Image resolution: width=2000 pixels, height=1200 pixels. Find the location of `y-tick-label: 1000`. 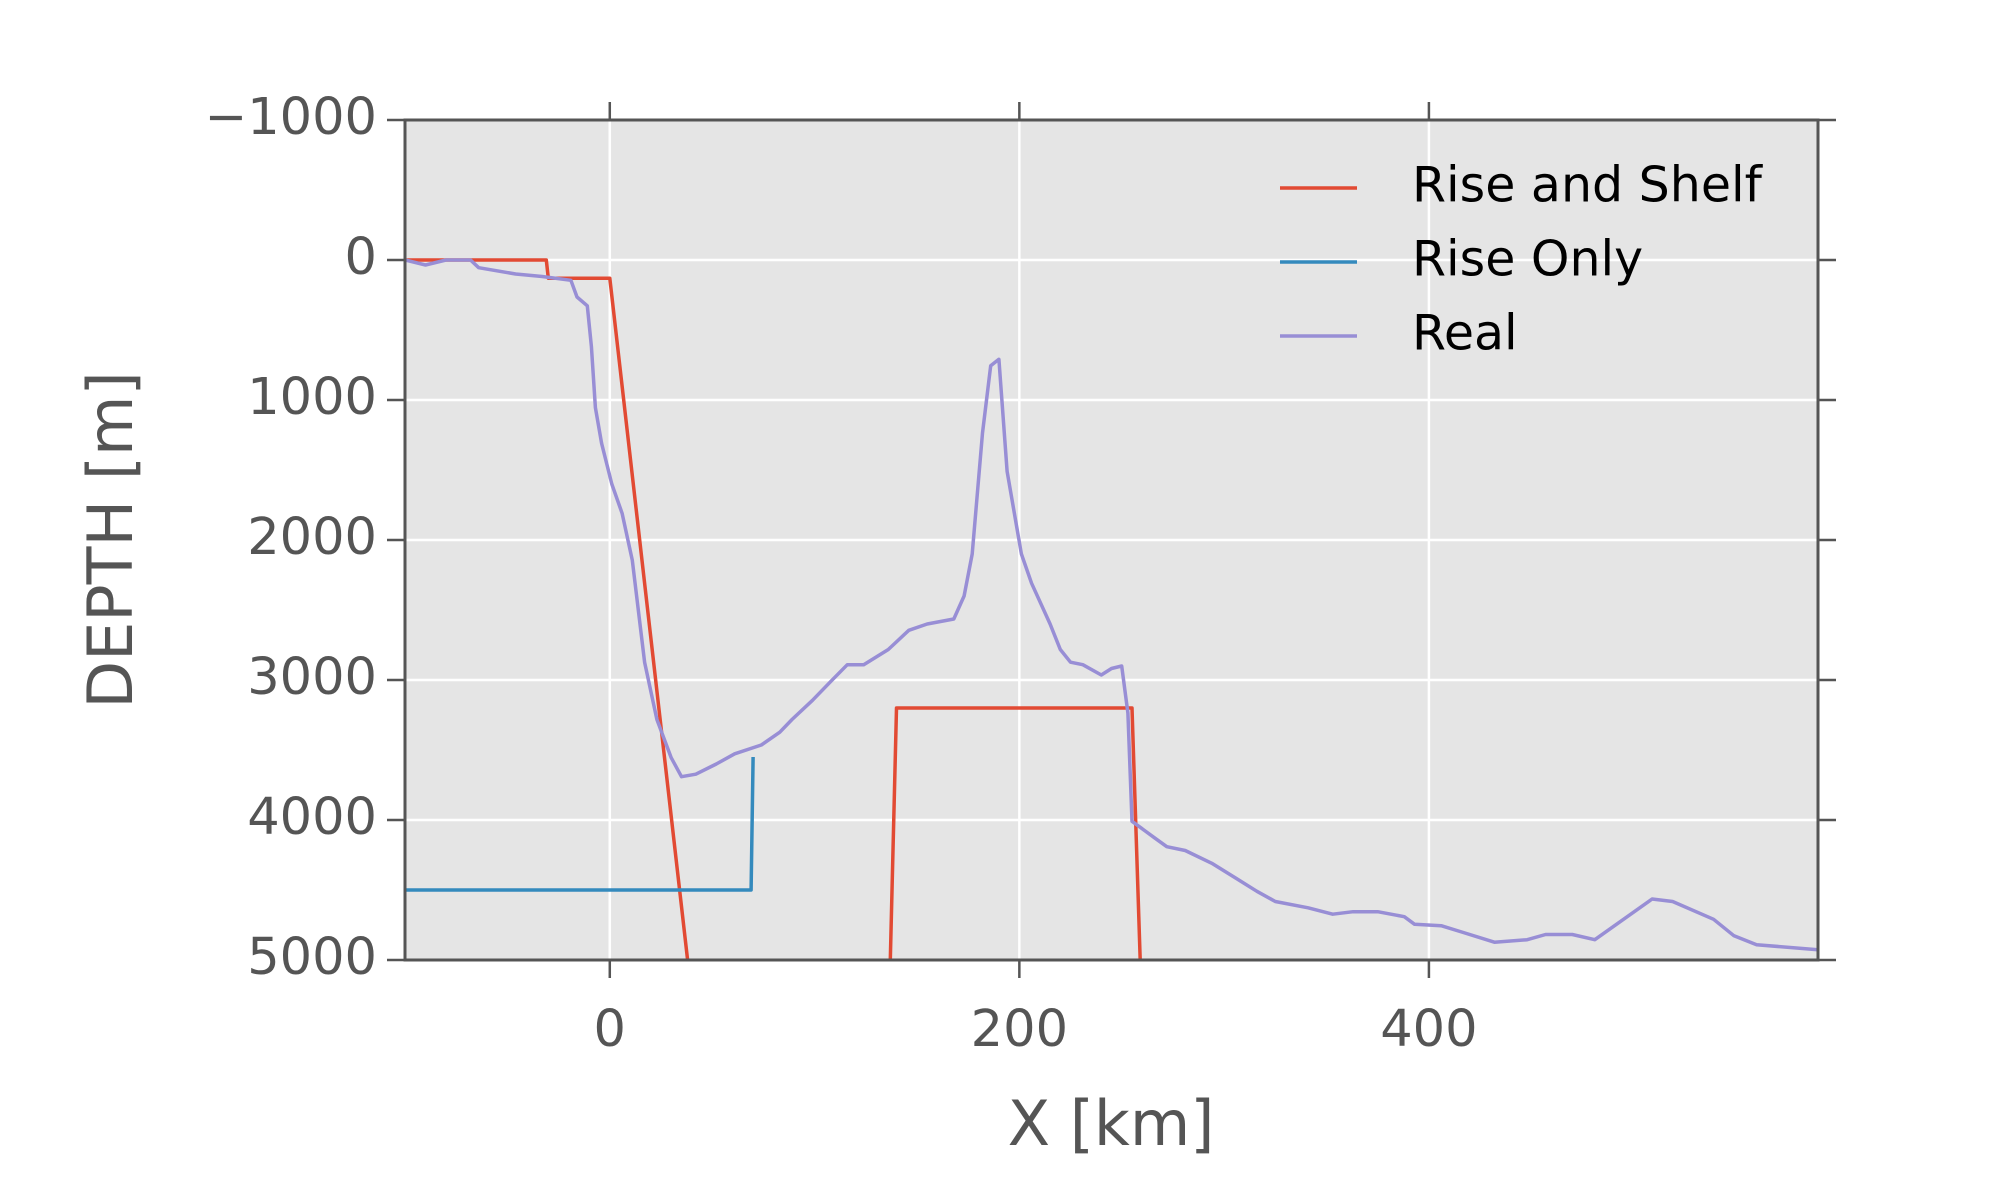

y-tick-label: 1000 is located at coordinates (312, 397).